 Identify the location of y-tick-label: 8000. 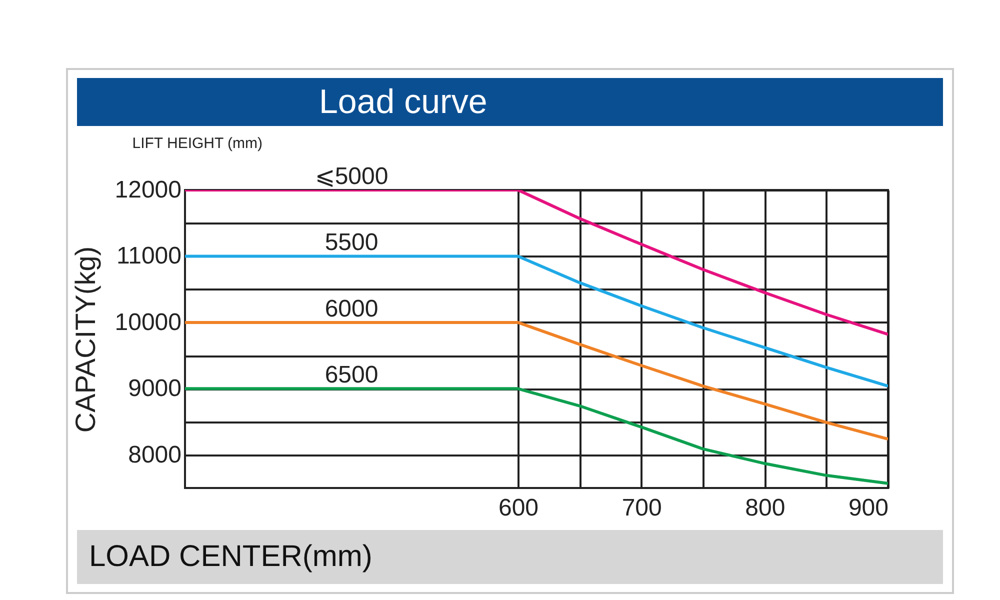
(155, 454).